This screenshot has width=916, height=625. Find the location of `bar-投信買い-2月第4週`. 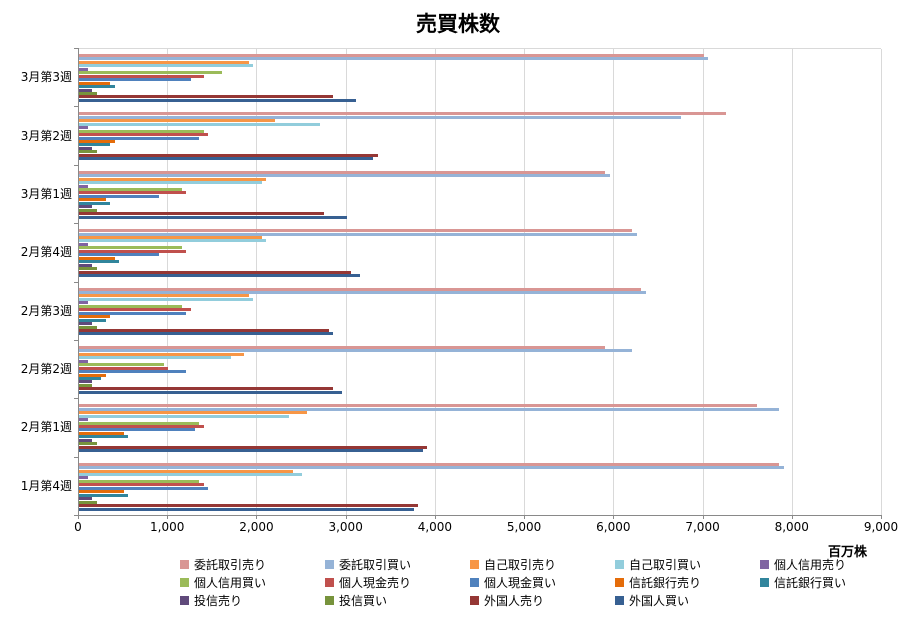

bar-投信買い-2月第4週 is located at coordinates (88, 269).